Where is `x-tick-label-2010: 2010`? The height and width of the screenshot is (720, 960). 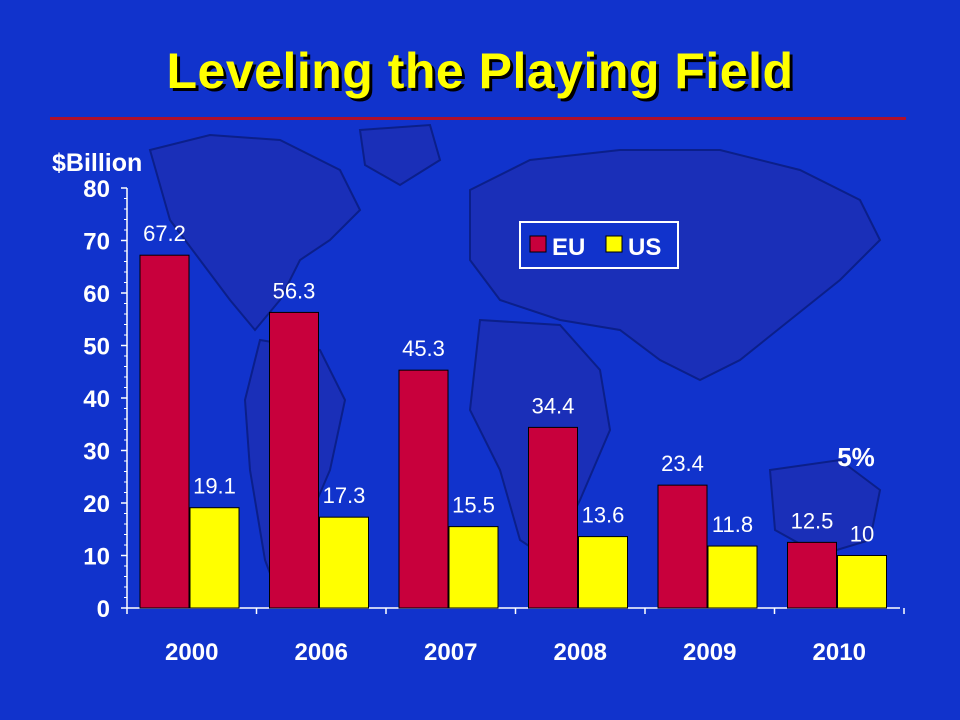
x-tick-label-2010: 2010 is located at coordinates (839, 652).